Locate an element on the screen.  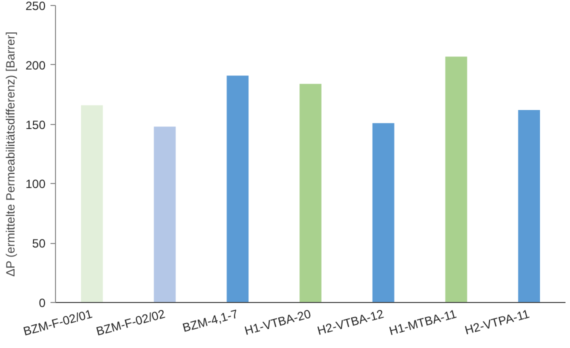
y-axis-title: ΔP (ermittelte Permeabilitätsdifferenz) [Barrer] is located at coordinates (10, 154).